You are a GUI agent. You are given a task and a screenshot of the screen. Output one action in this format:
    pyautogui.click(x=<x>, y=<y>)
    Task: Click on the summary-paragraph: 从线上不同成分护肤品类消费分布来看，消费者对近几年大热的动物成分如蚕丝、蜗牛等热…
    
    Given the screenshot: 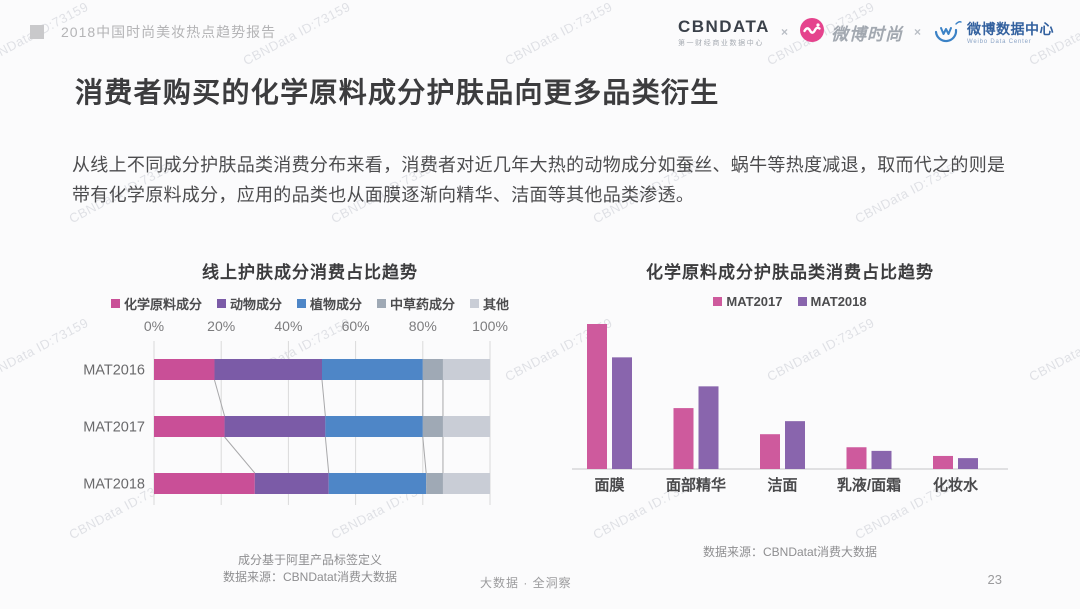 What is the action you would take?
    pyautogui.click(x=539, y=180)
    